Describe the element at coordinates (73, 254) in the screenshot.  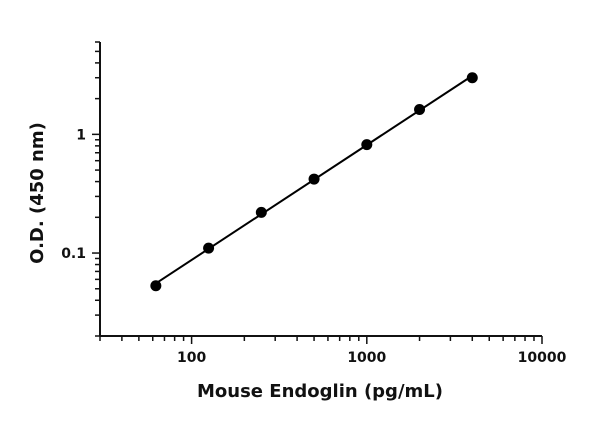
I see `y-tick-label: 0.1` at that location.